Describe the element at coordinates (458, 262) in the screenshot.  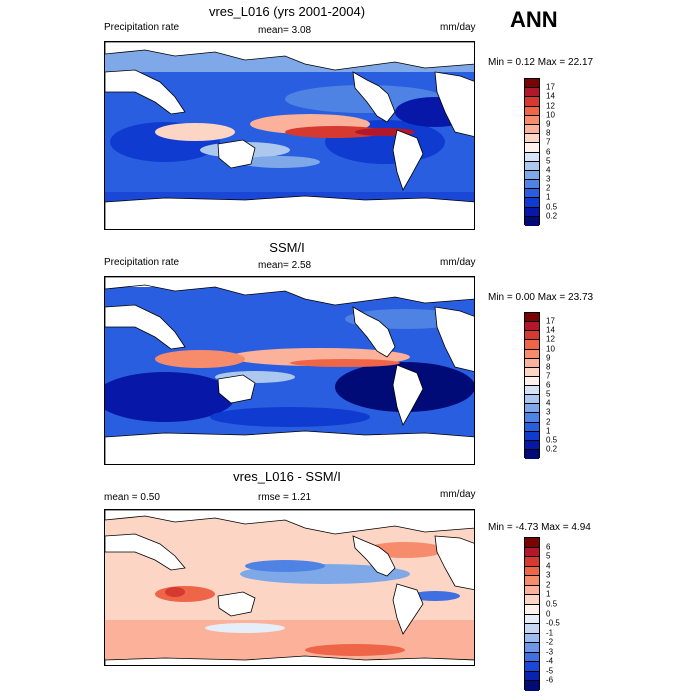
I see `panel-2-units: mm/day` at that location.